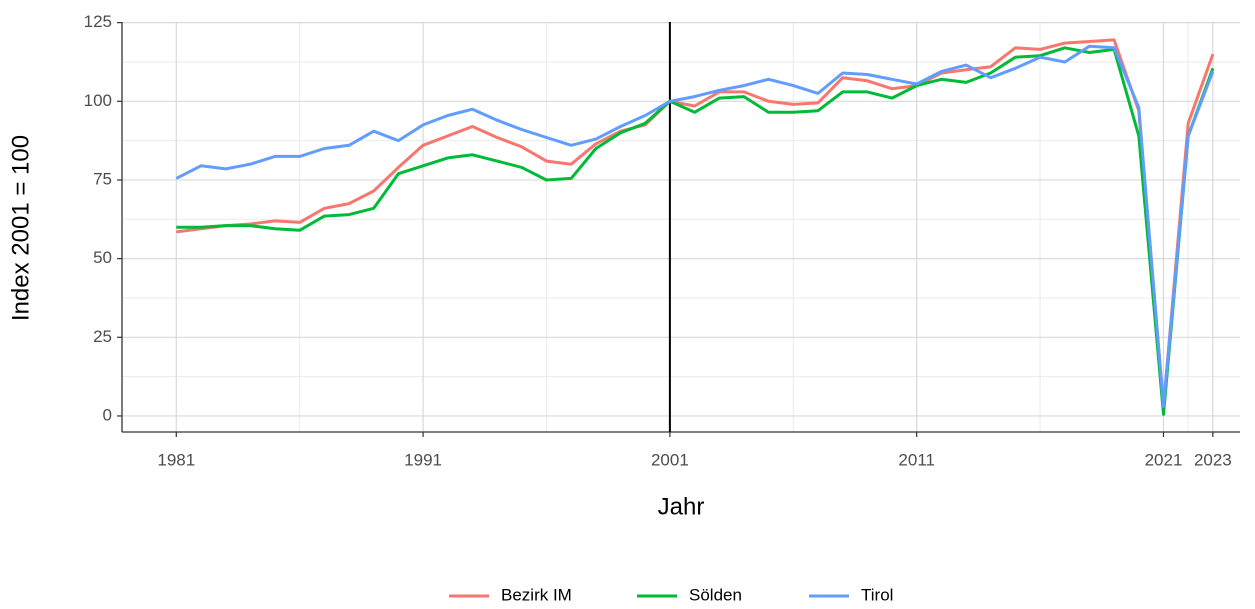 The height and width of the screenshot is (609, 1255). What do you see at coordinates (681, 506) in the screenshot?
I see `x-axis-title: Jahr` at bounding box center [681, 506].